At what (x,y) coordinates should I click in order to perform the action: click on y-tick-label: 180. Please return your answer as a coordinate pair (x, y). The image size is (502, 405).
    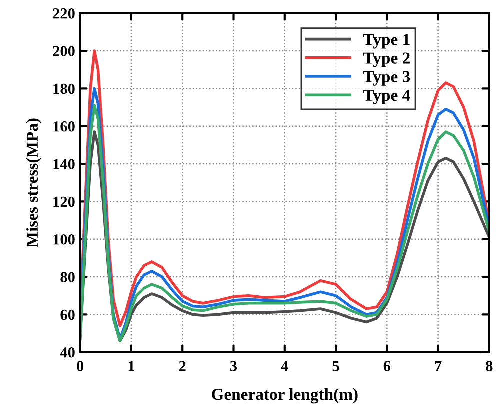
    Looking at the image, I should click on (64, 89).